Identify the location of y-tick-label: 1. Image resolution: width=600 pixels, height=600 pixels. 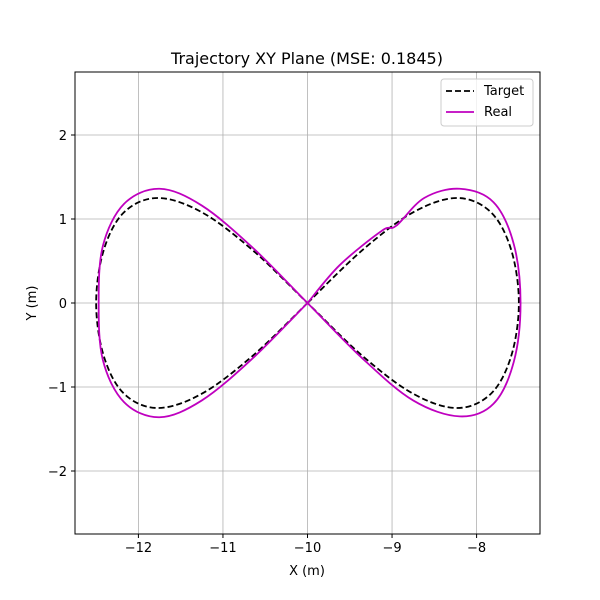
(63, 220).